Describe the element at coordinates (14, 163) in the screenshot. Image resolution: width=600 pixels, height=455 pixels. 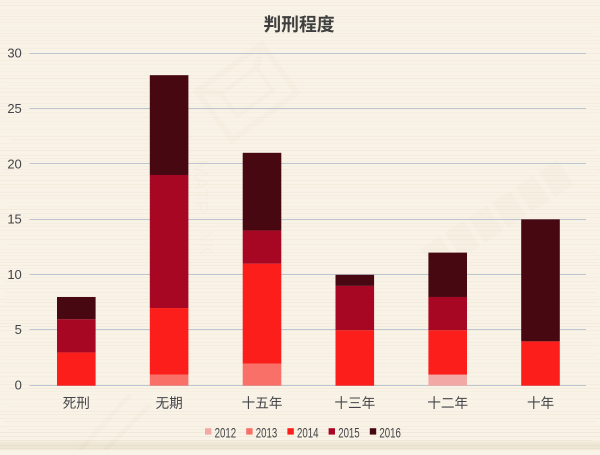
I see `svg-text: 20` at that location.